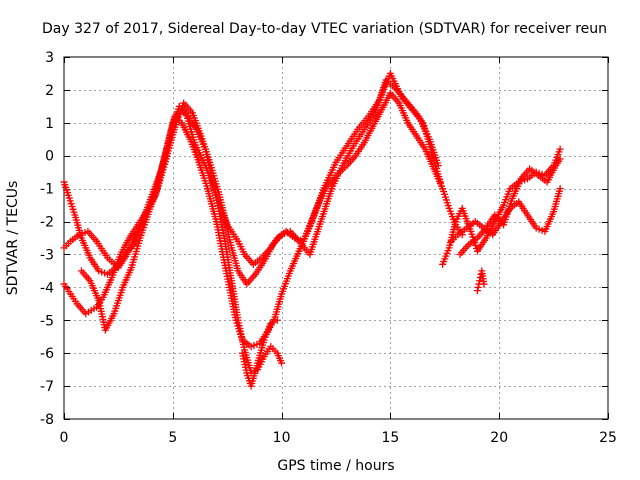 The height and width of the screenshot is (480, 640). Describe the element at coordinates (335, 466) in the screenshot. I see `x-axis-label: GPS time / hours` at that location.